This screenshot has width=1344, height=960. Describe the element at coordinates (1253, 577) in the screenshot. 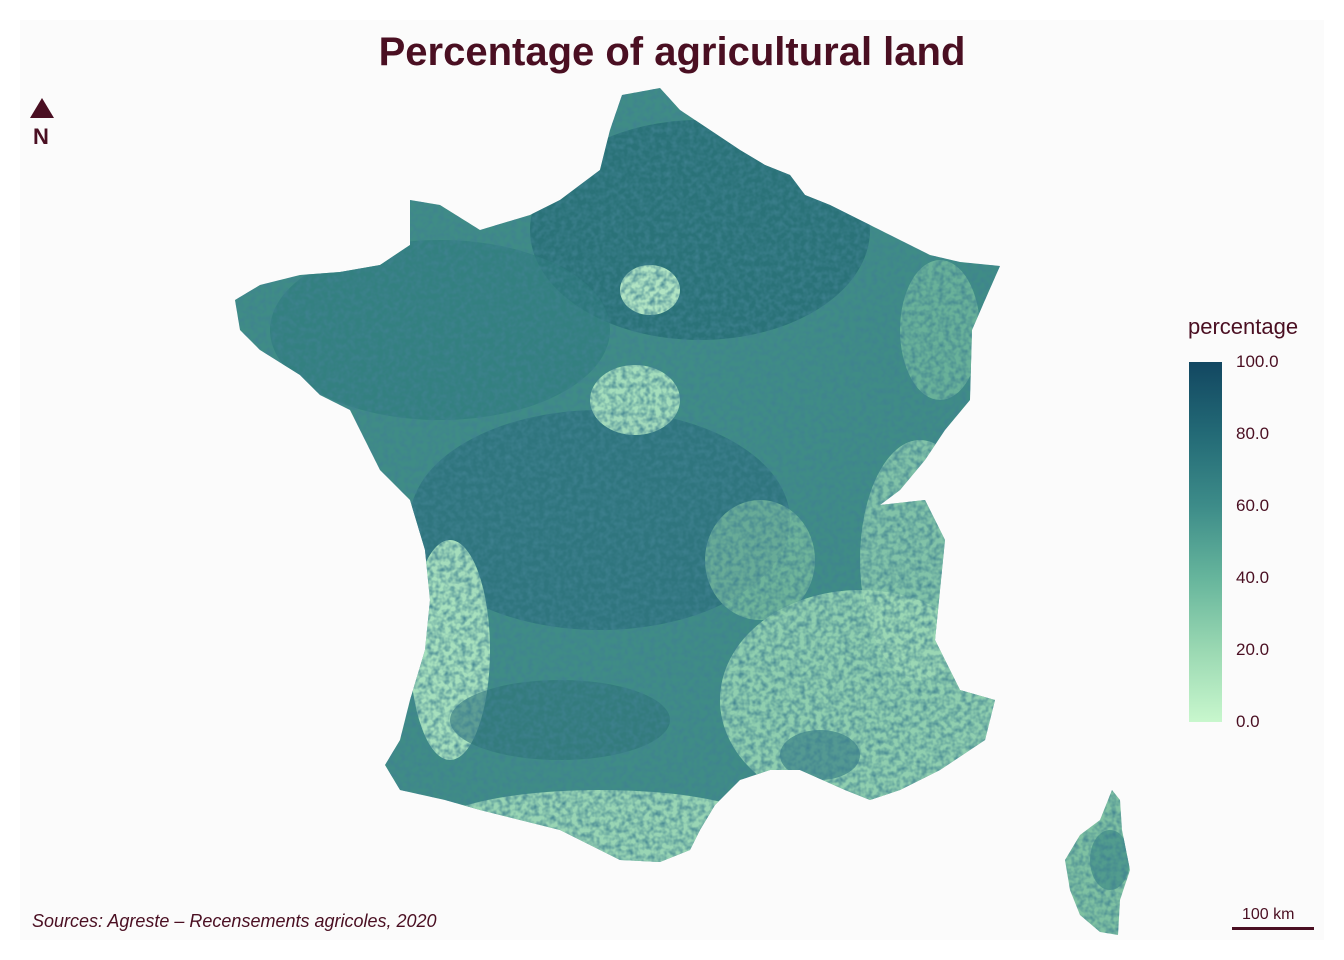

I see `legend-tick: 40.0` at that location.